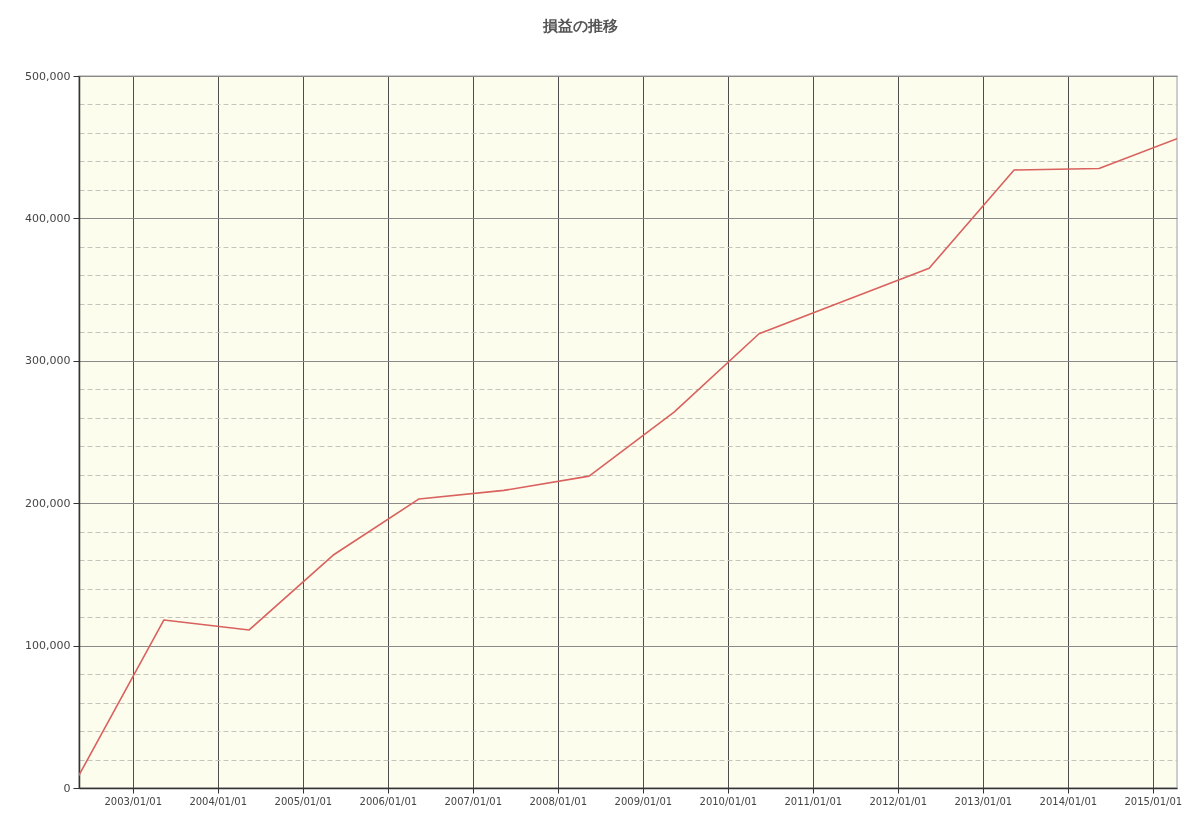 The height and width of the screenshot is (830, 1200). What do you see at coordinates (558, 801) in the screenshot?
I see `x-tick-label: 2008/01/01` at bounding box center [558, 801].